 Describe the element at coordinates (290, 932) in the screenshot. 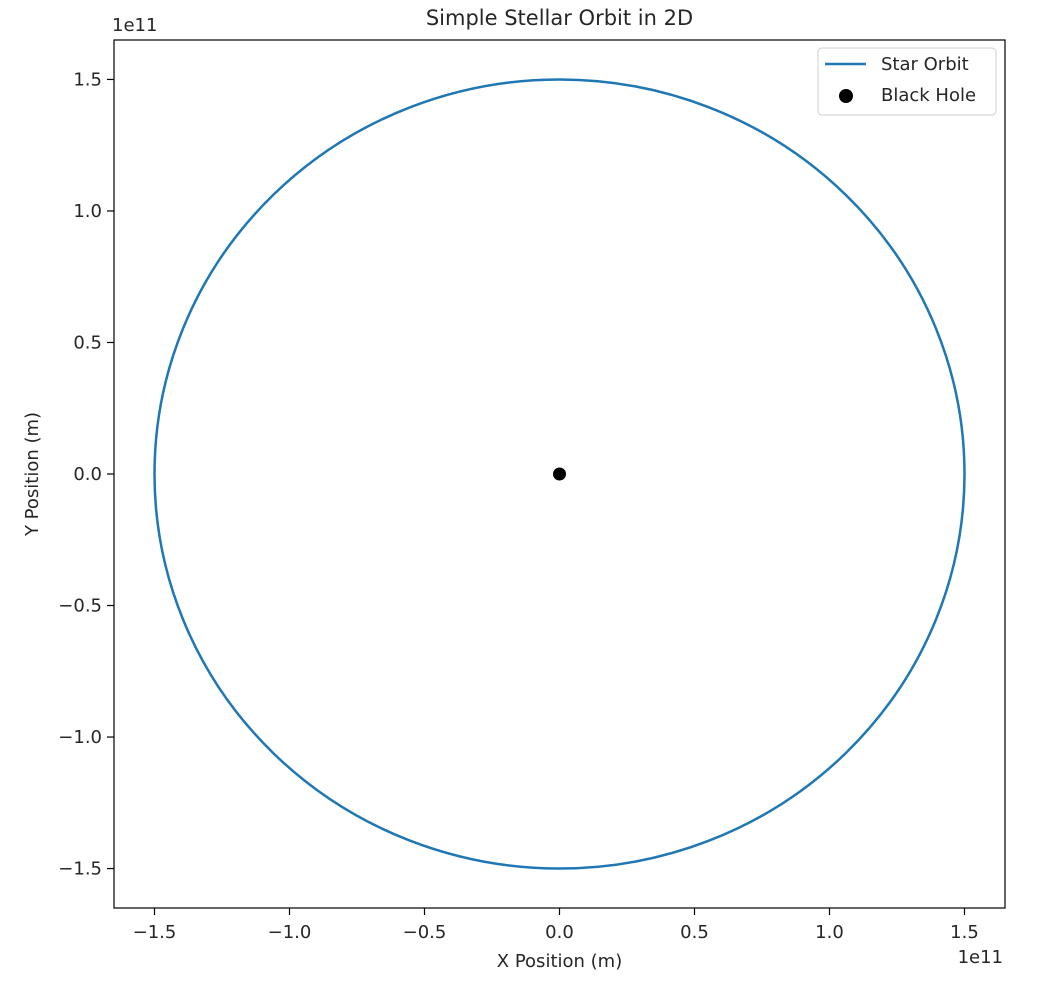

I see `x-tick-label: −1.0` at that location.